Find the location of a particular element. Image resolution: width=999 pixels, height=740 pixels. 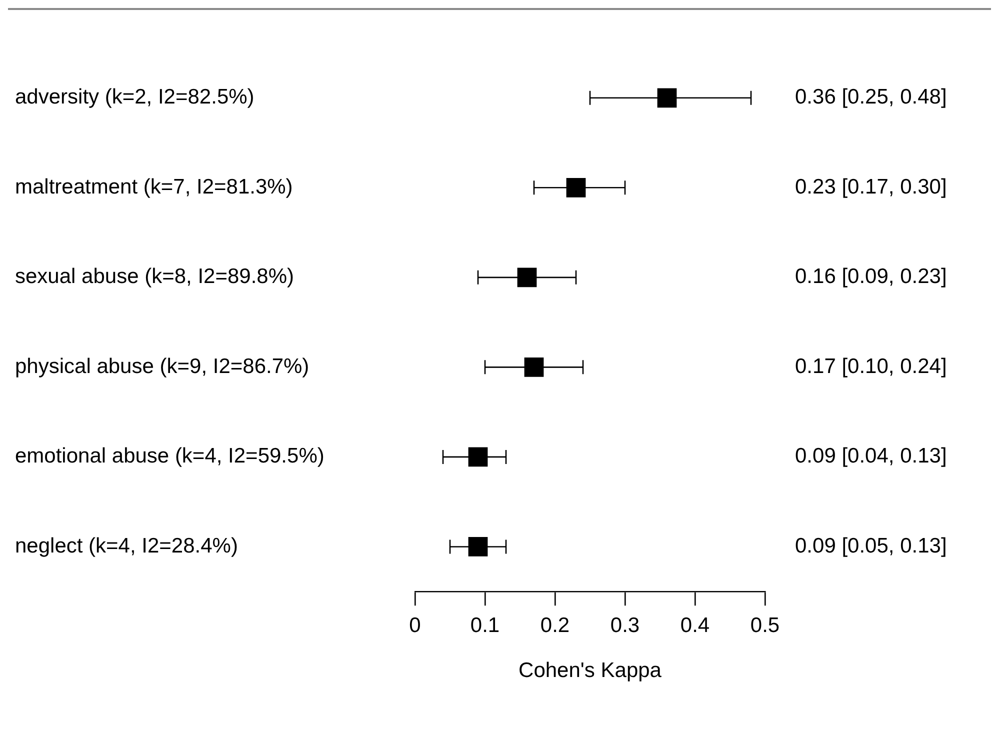

x-tick-label: 0 is located at coordinates (415, 625).